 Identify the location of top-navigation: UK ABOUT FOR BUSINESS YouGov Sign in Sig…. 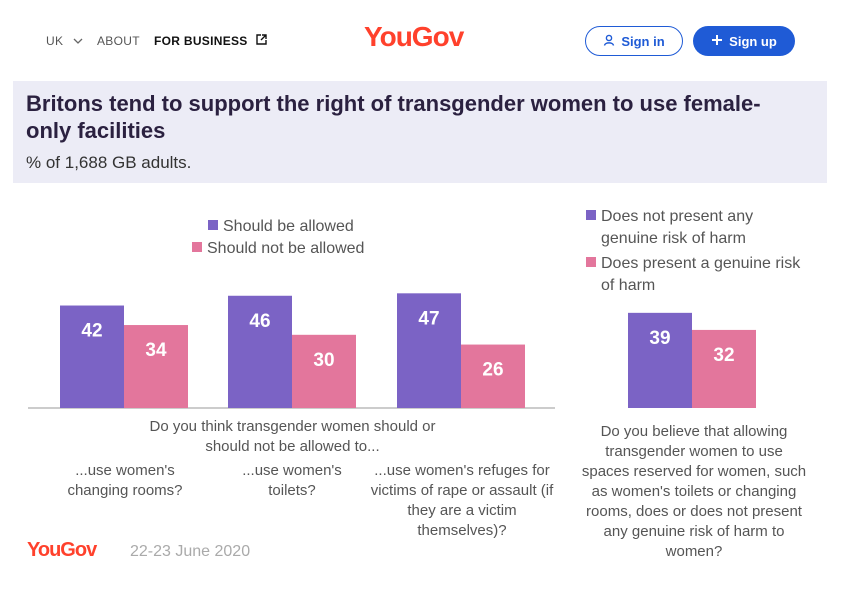
(420, 40).